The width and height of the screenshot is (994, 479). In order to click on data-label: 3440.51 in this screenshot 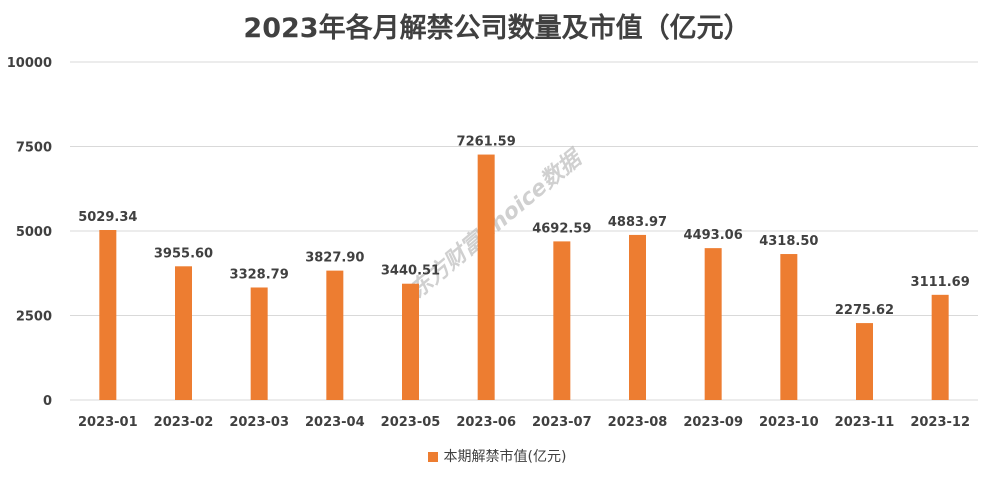, I will do `click(410, 271)`.